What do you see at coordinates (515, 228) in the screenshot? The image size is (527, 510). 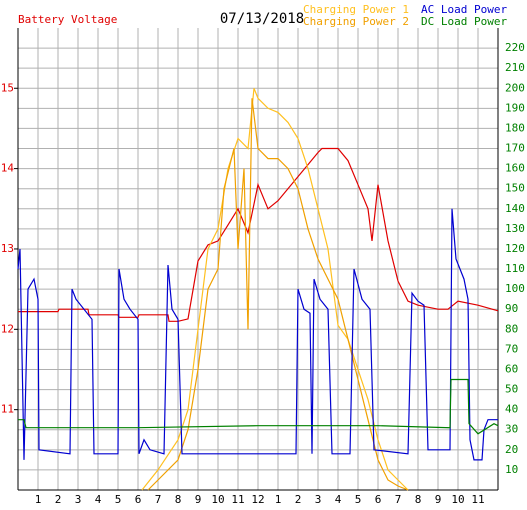 I see `y2-tick-label: 130` at bounding box center [515, 228].